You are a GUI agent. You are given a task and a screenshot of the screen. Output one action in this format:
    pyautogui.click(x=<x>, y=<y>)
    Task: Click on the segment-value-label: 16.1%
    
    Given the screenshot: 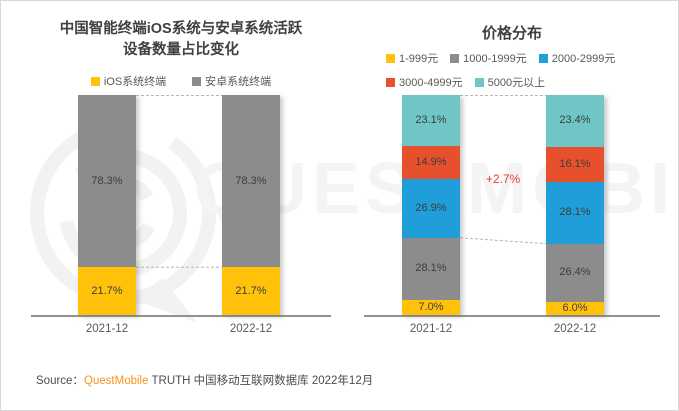 What is the action you would take?
    pyautogui.click(x=575, y=163)
    